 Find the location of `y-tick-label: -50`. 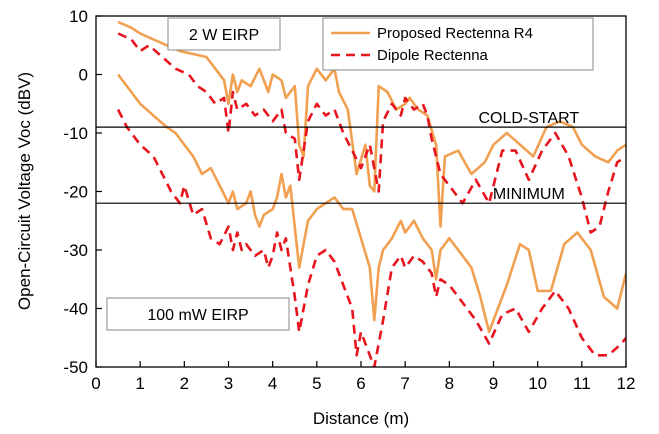

y-tick-label: -50 is located at coordinates (75, 367).